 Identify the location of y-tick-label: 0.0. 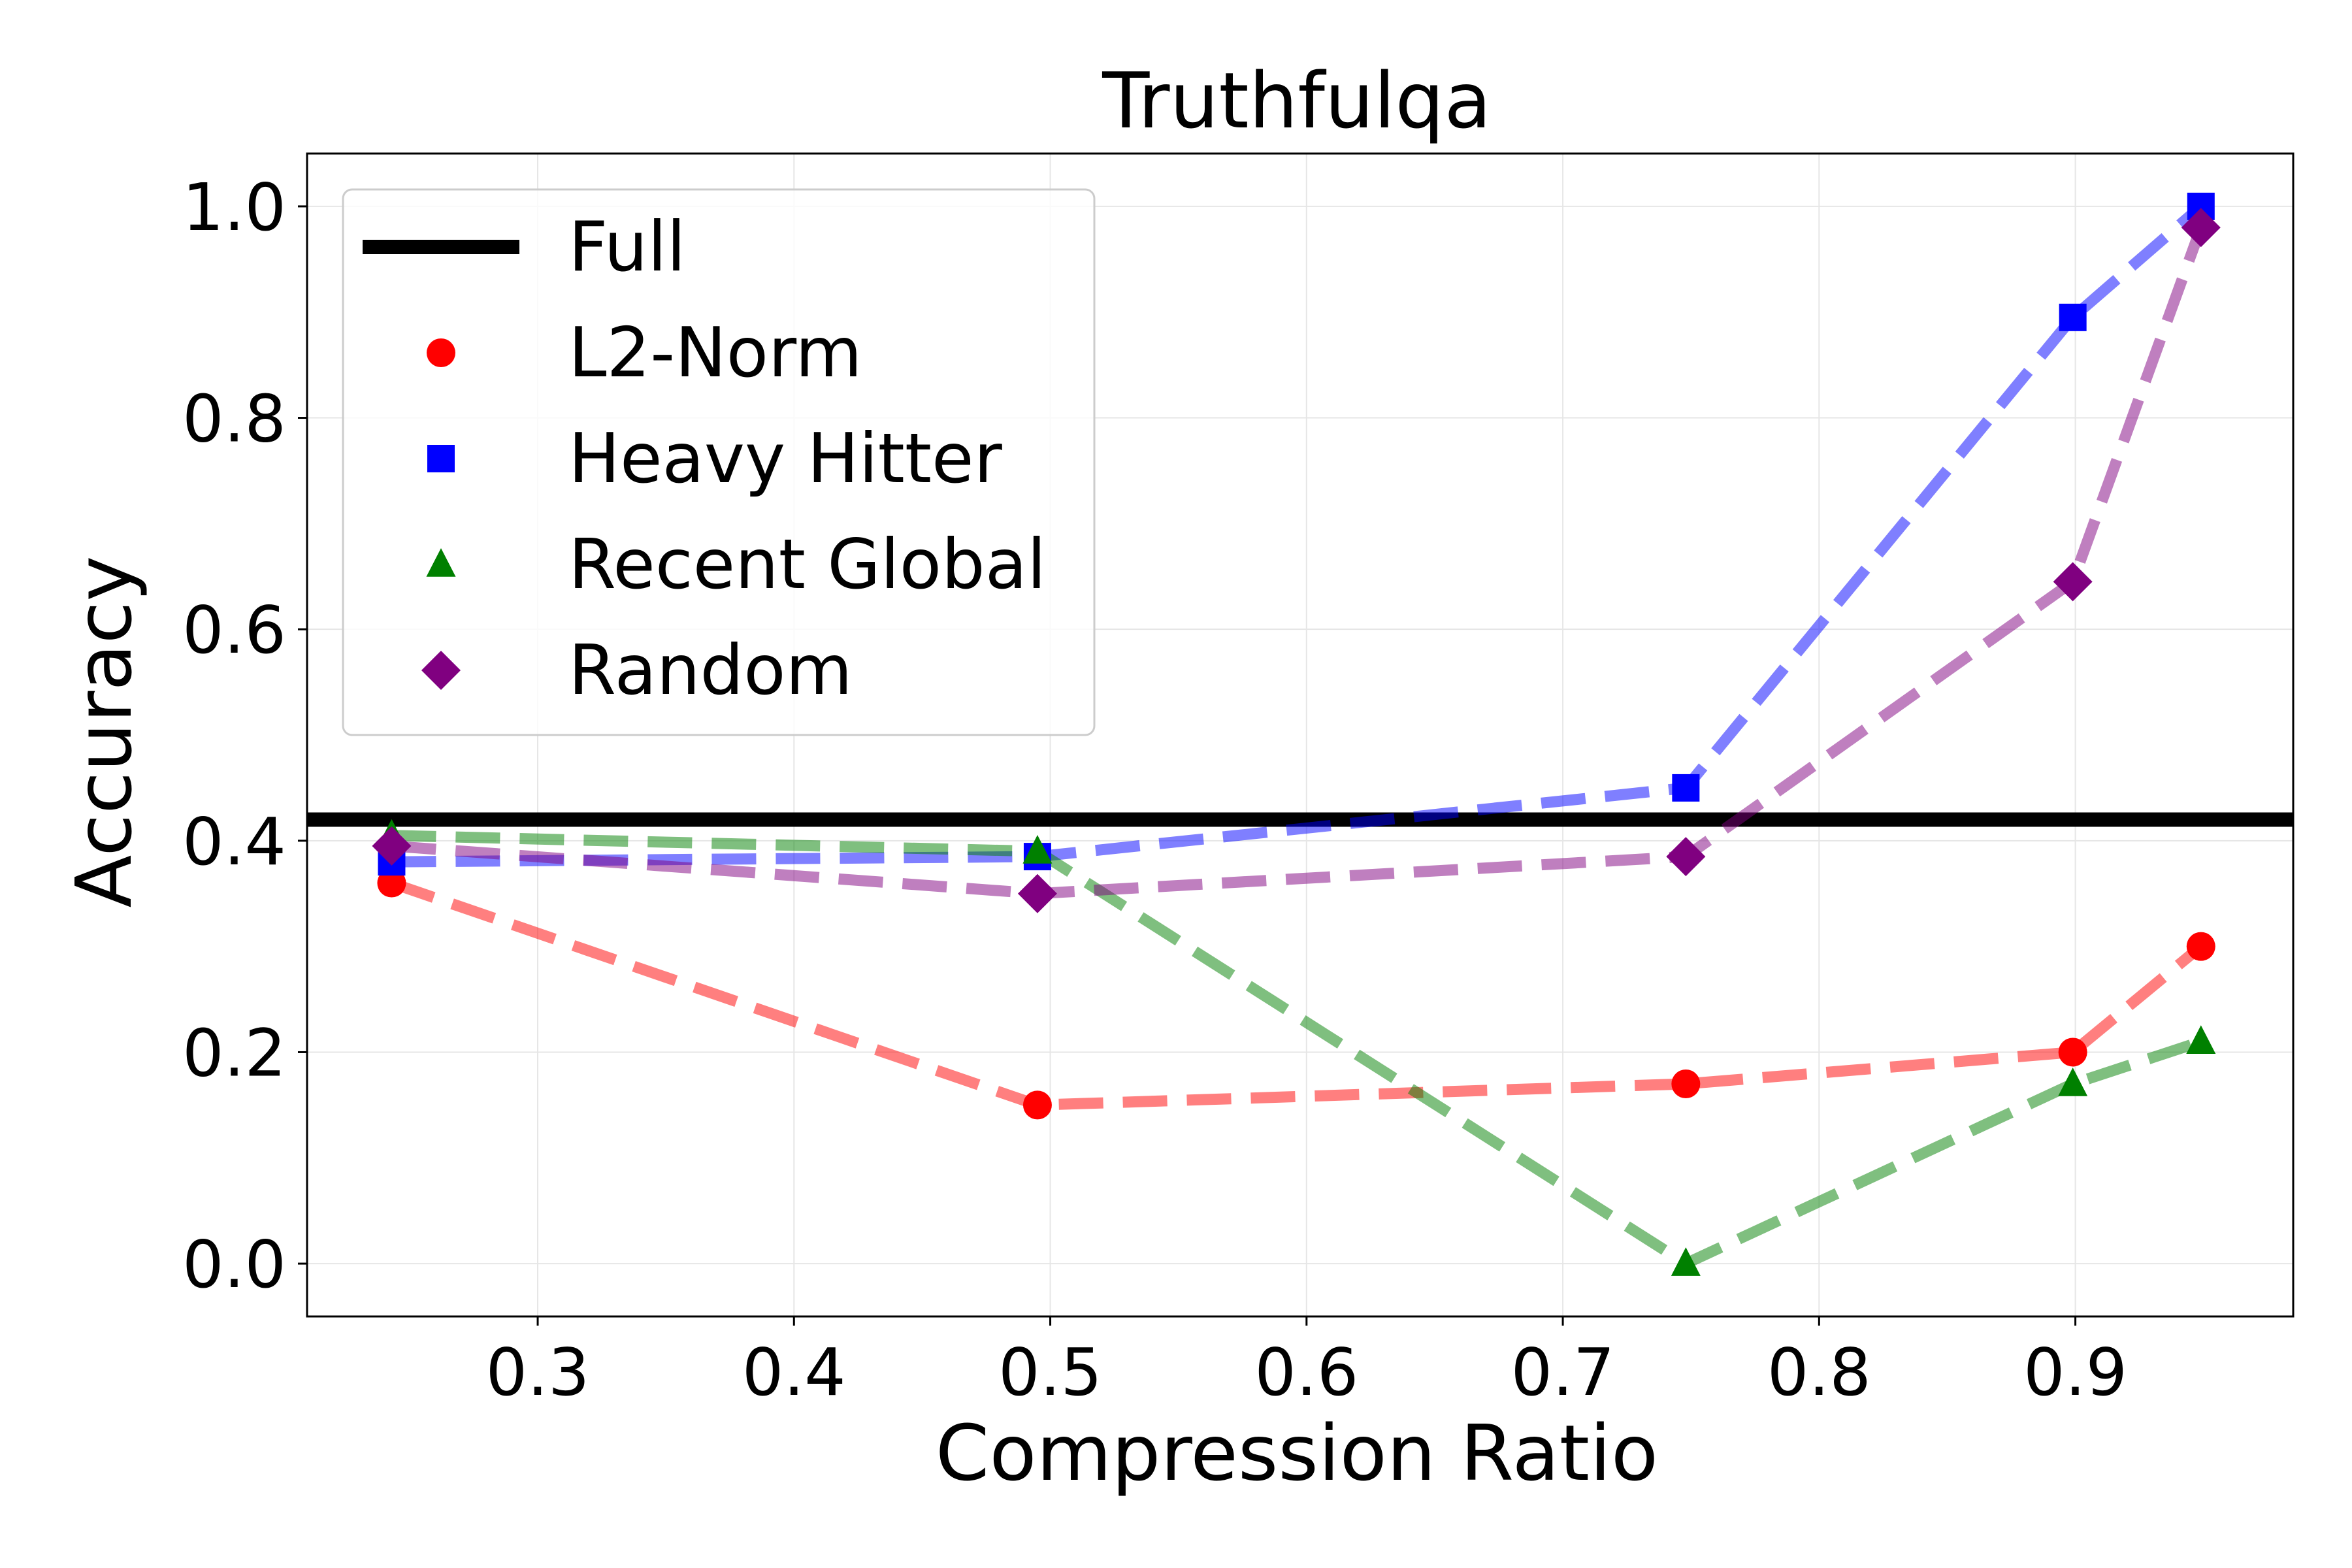
(234, 1264).